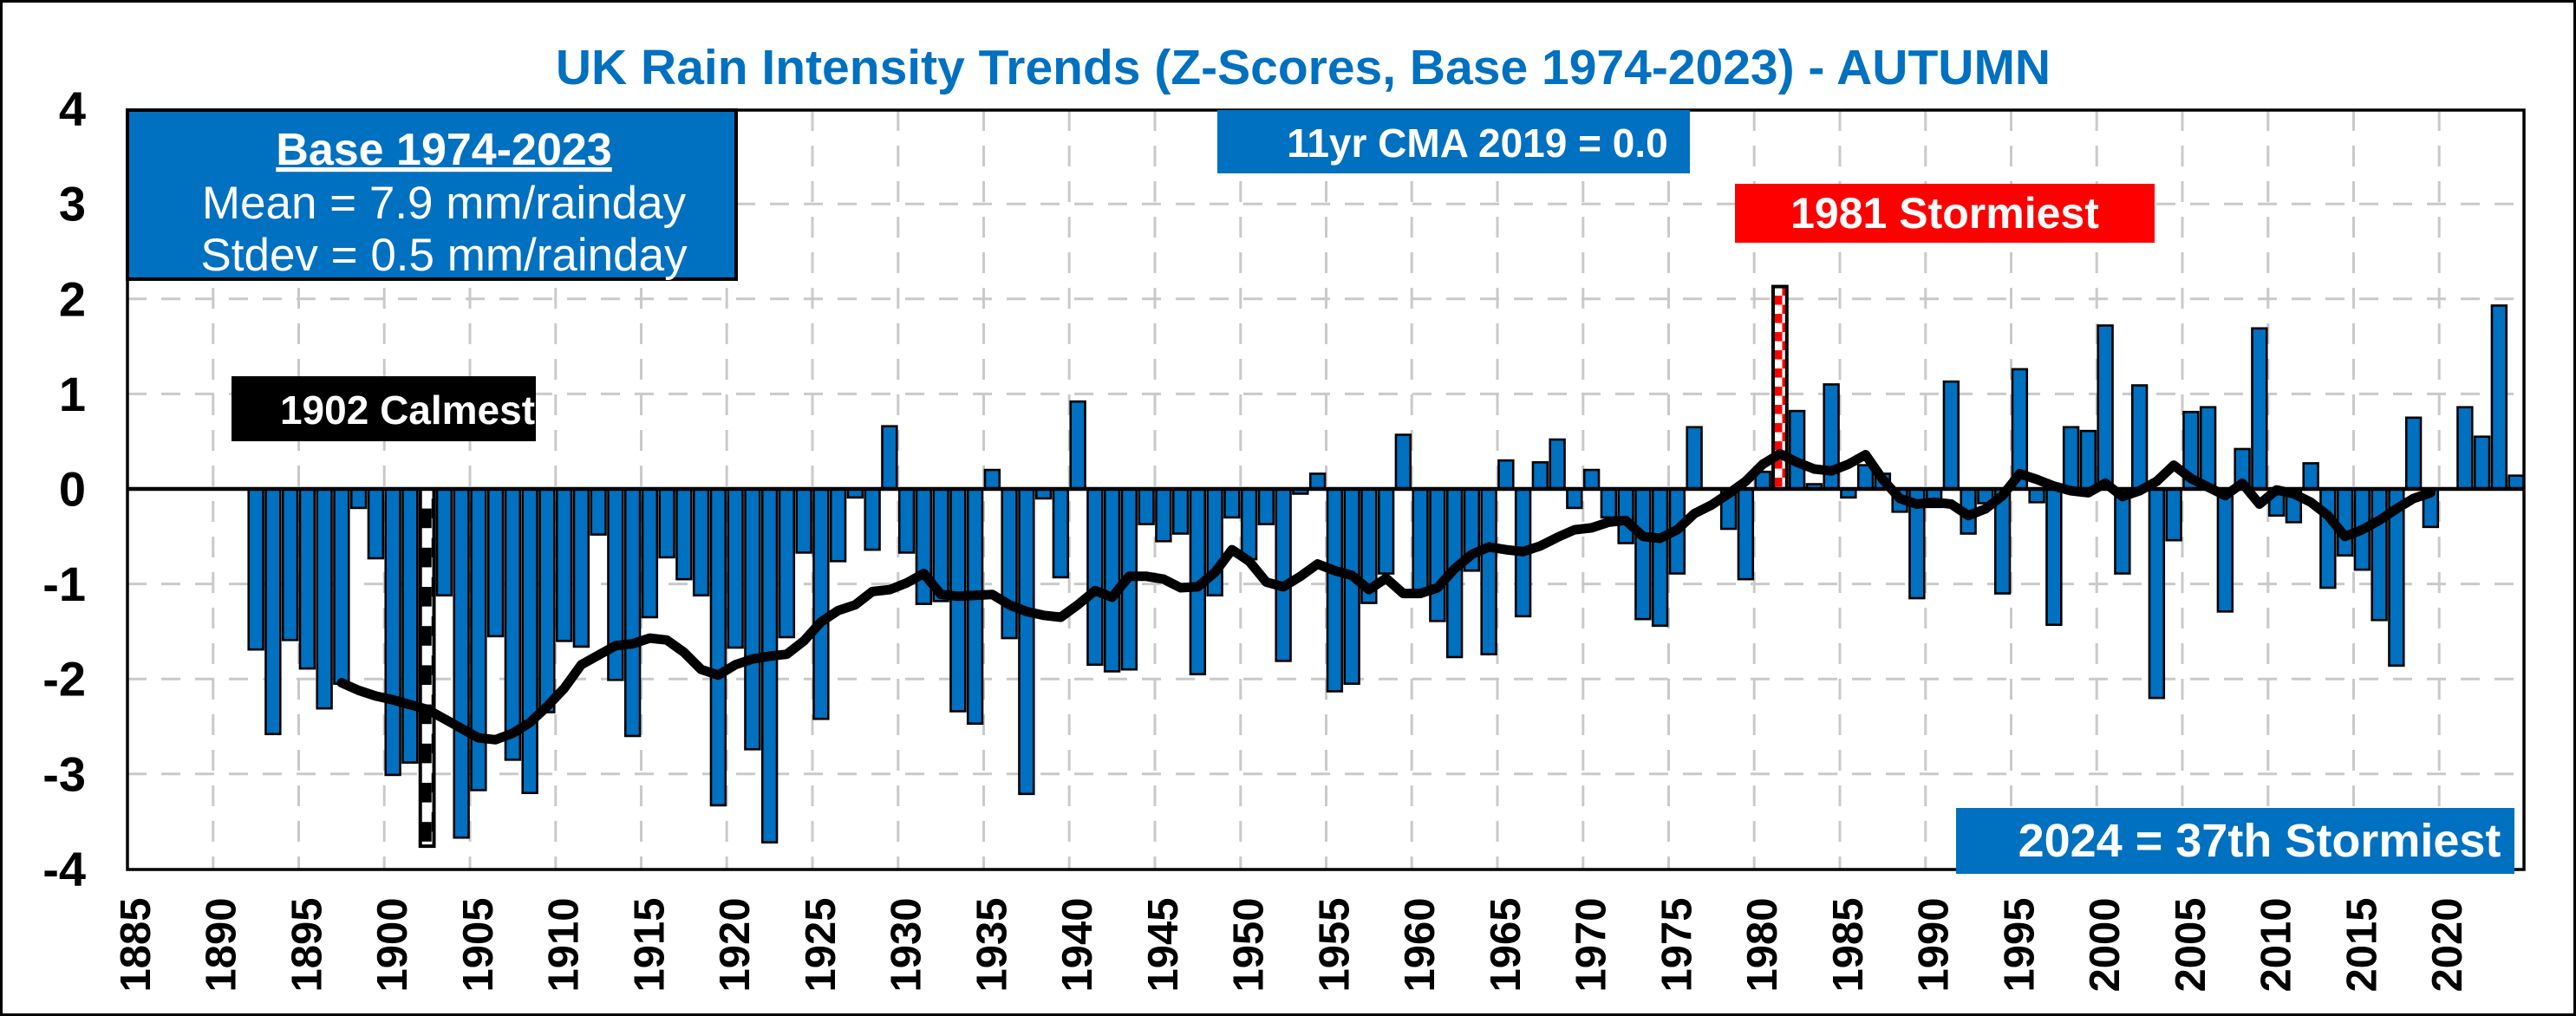  What do you see at coordinates (1849, 945) in the screenshot?
I see `svg-text: 1985` at bounding box center [1849, 945].